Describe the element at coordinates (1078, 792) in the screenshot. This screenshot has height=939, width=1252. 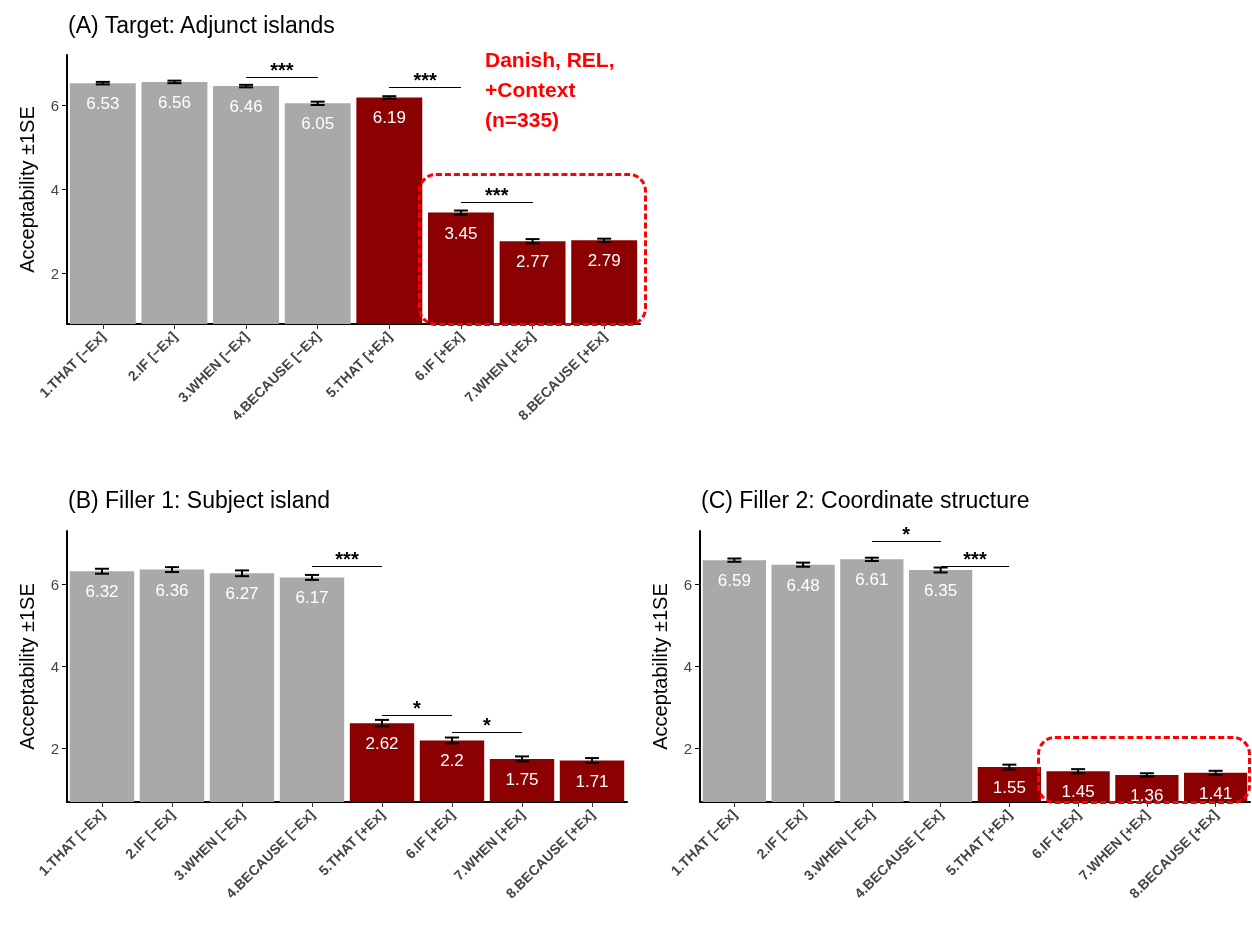
I see `data-label: 1.45` at that location.